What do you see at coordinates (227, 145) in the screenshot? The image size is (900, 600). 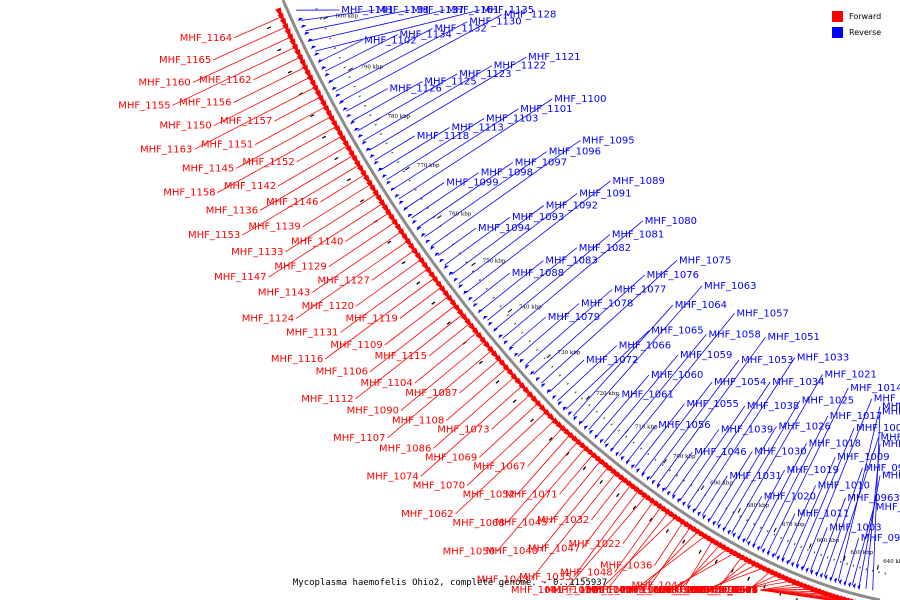 I see `forward-gene-label: MHF_1151` at bounding box center [227, 145].